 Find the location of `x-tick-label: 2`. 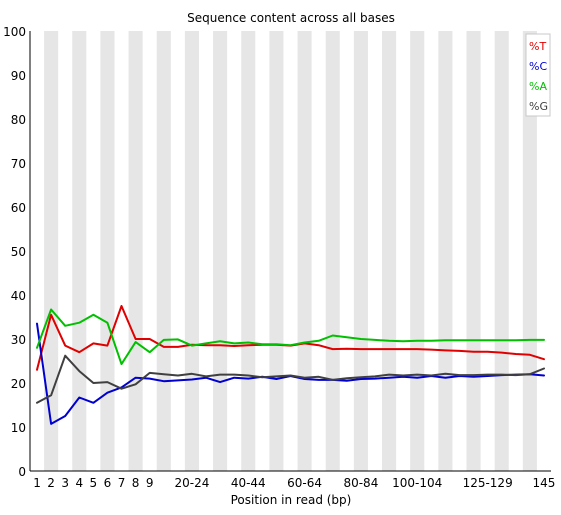

x-tick-label: 2 is located at coordinates (51, 483).